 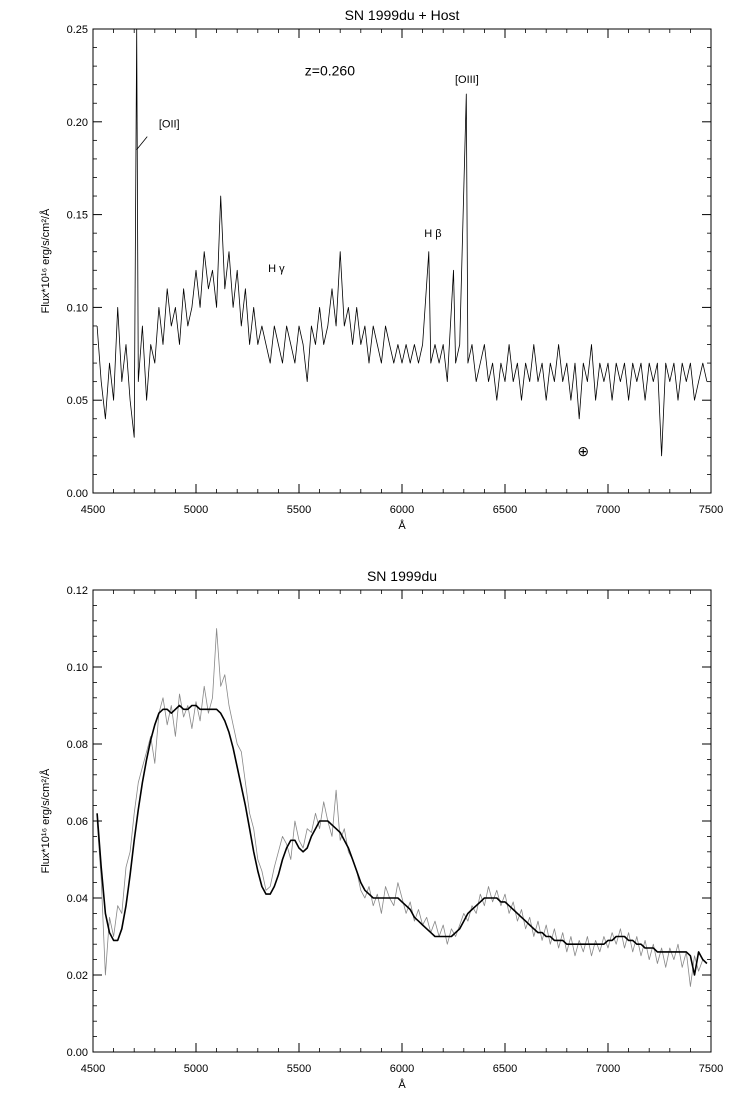 I want to click on y-tick-label: 0.12, so click(x=77, y=591).